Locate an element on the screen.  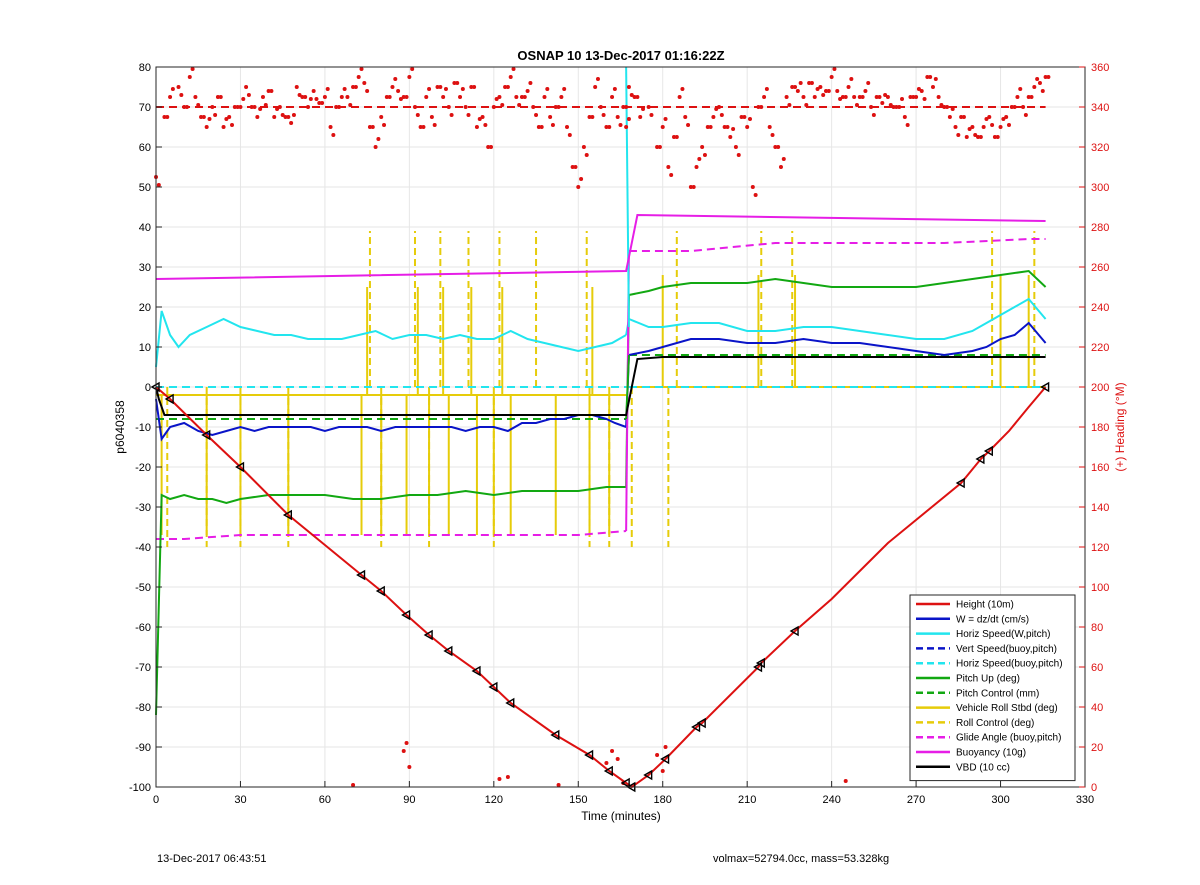
series-vbd is located at coordinates (600, 386).